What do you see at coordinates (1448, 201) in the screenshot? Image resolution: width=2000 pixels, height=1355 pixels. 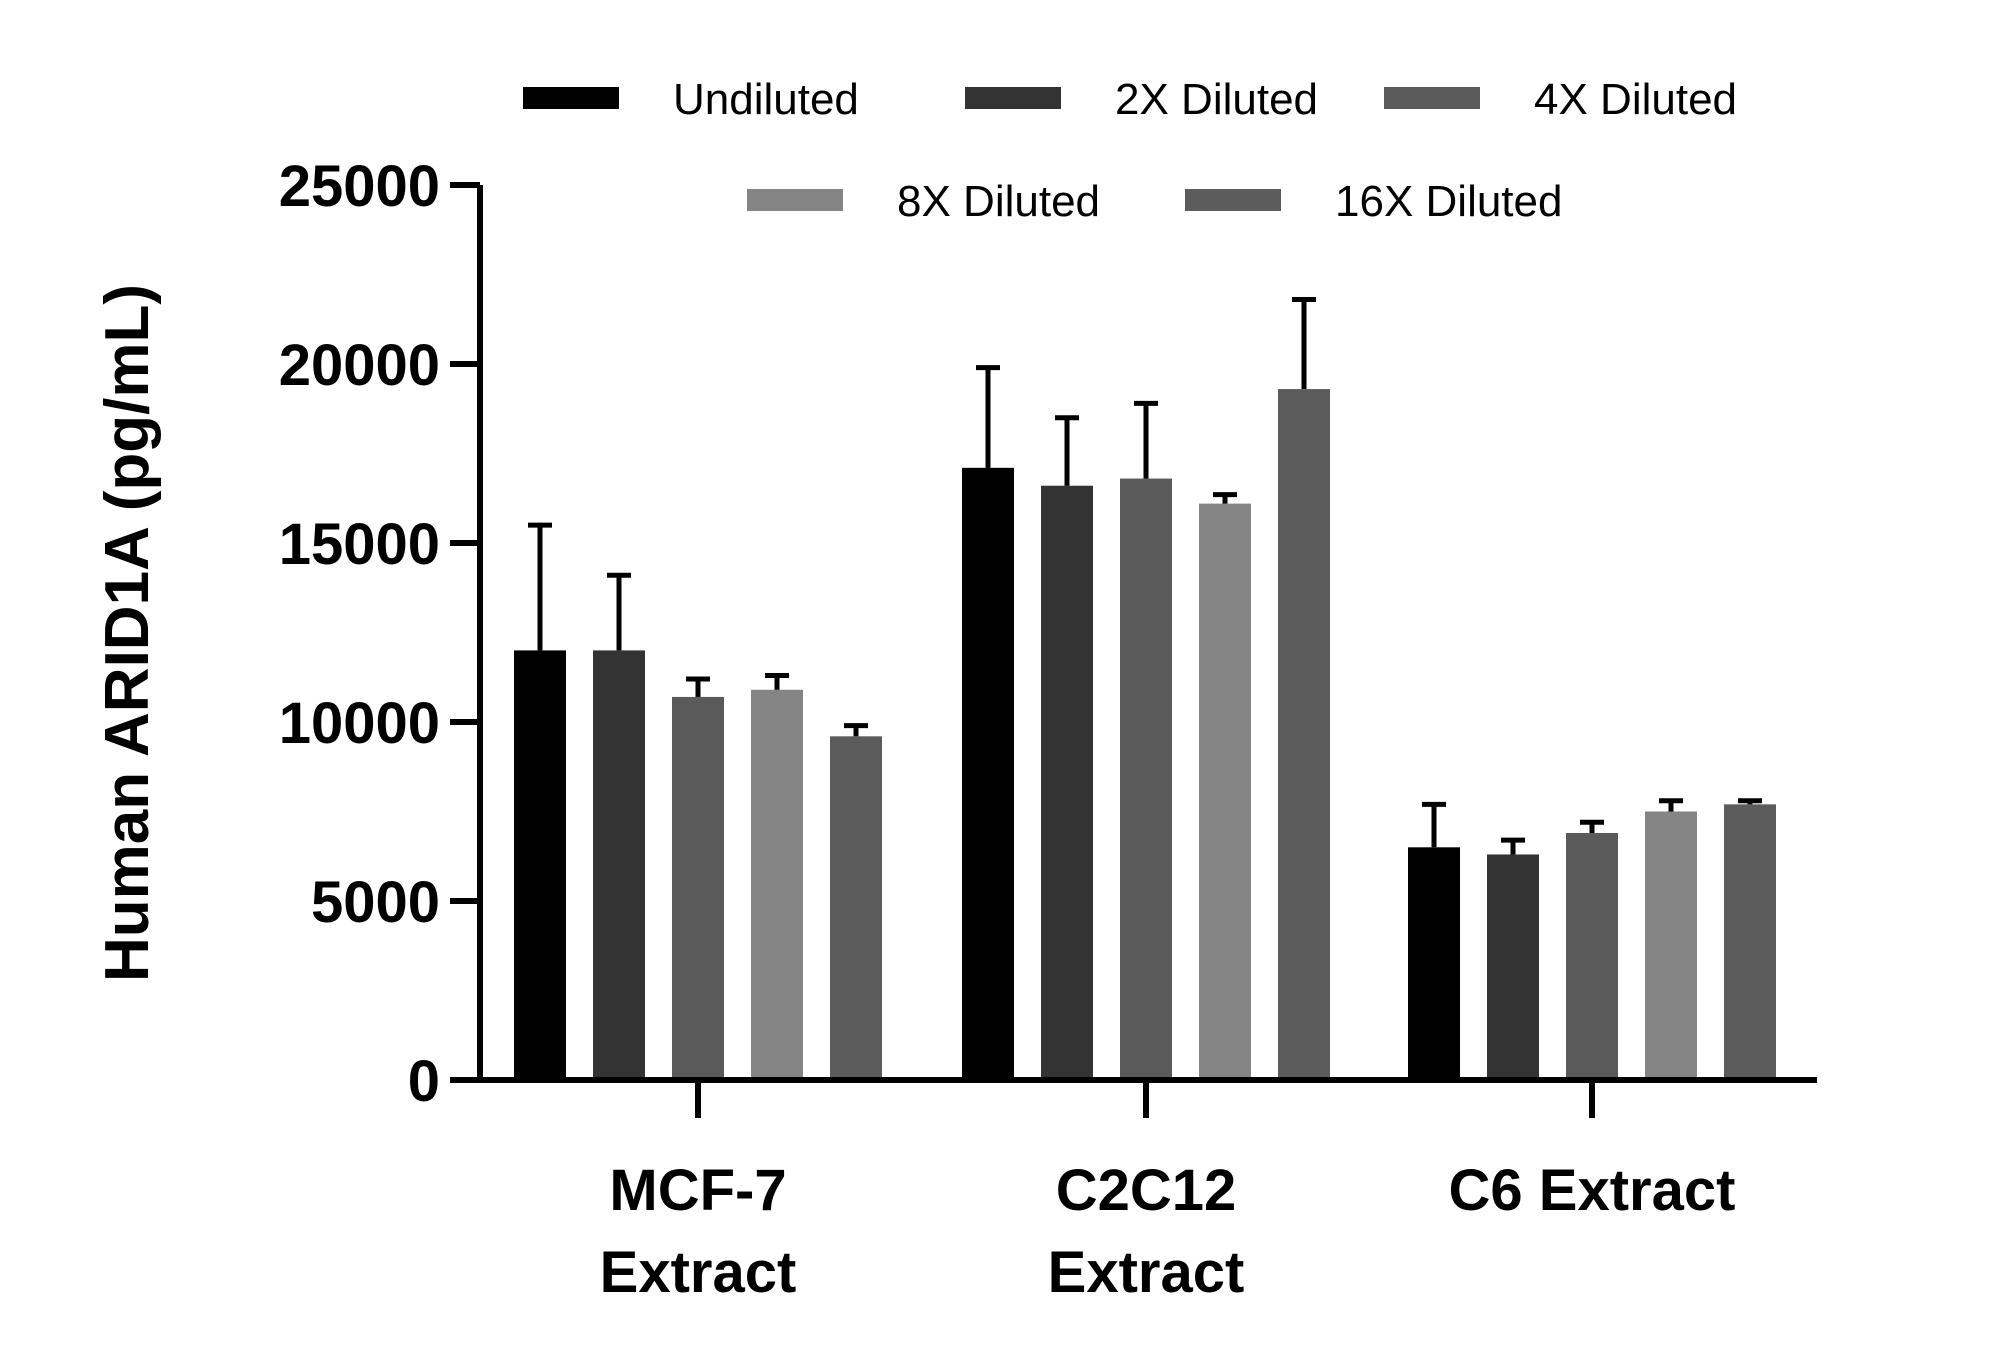 I see `legend-label: 16X Diluted` at bounding box center [1448, 201].